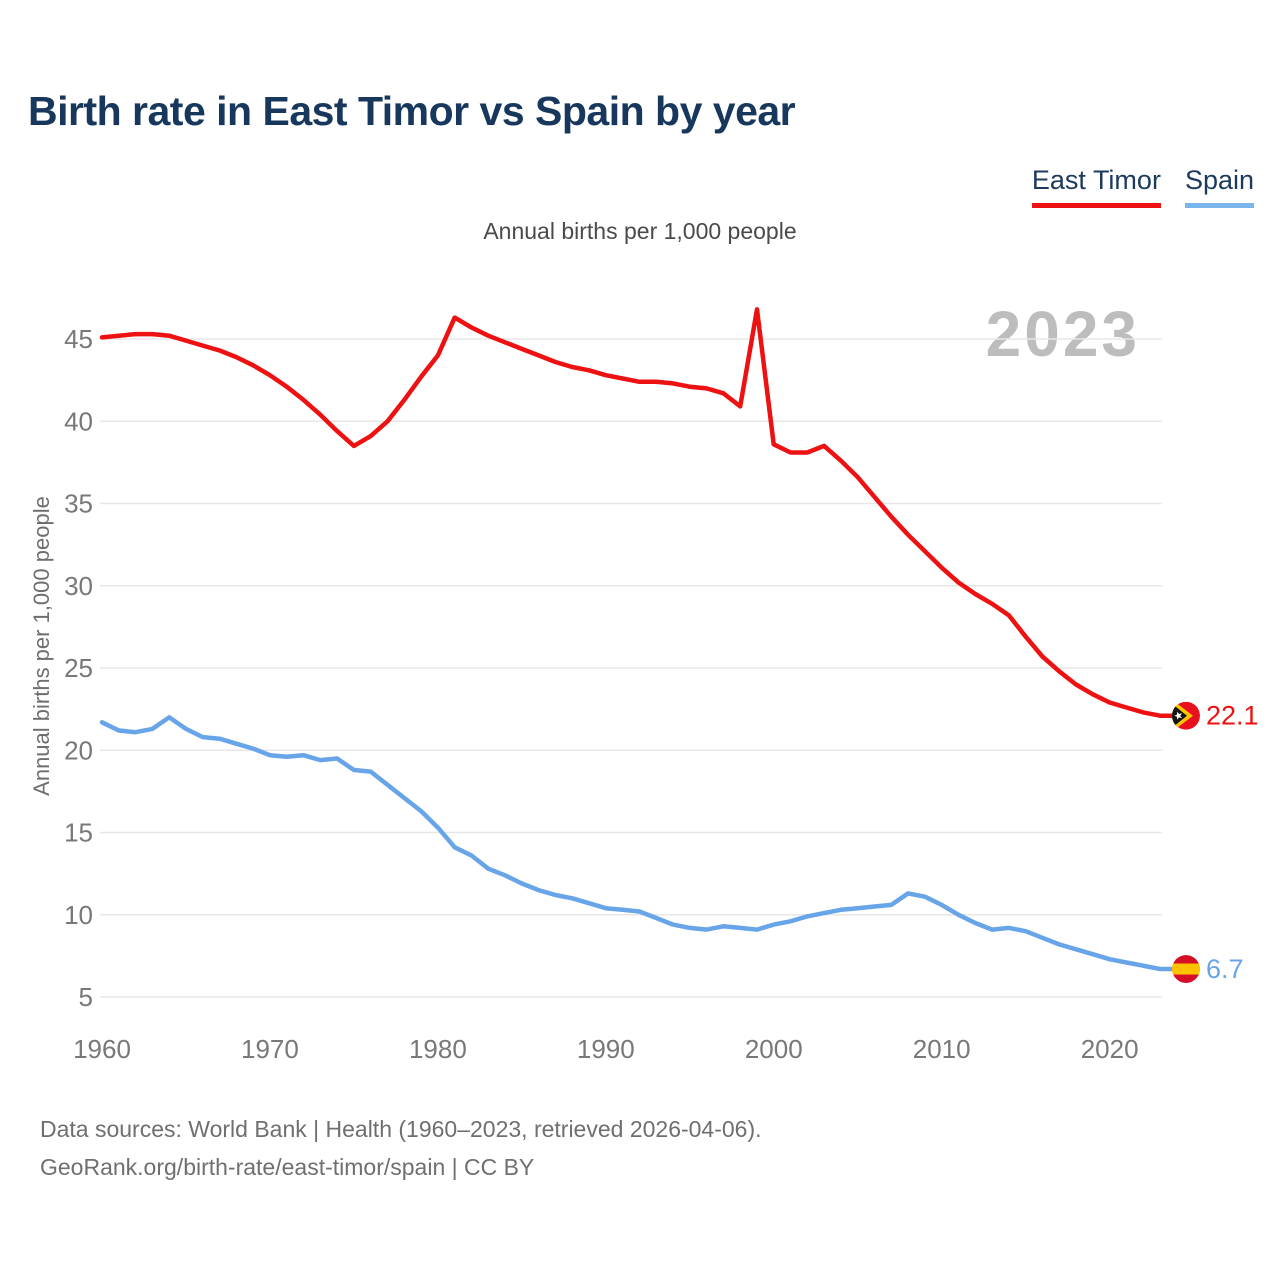  Describe the element at coordinates (942, 1049) in the screenshot. I see `x-tick-label: 2010` at that location.